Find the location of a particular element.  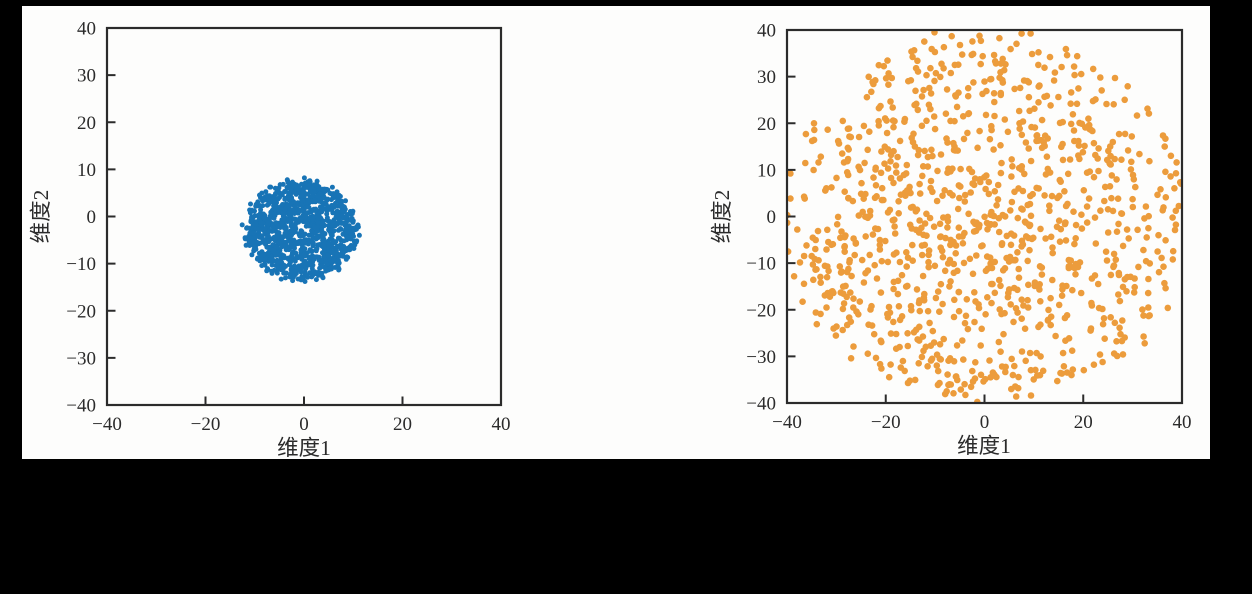

left-plot-points-layer is located at coordinates (300, 229).